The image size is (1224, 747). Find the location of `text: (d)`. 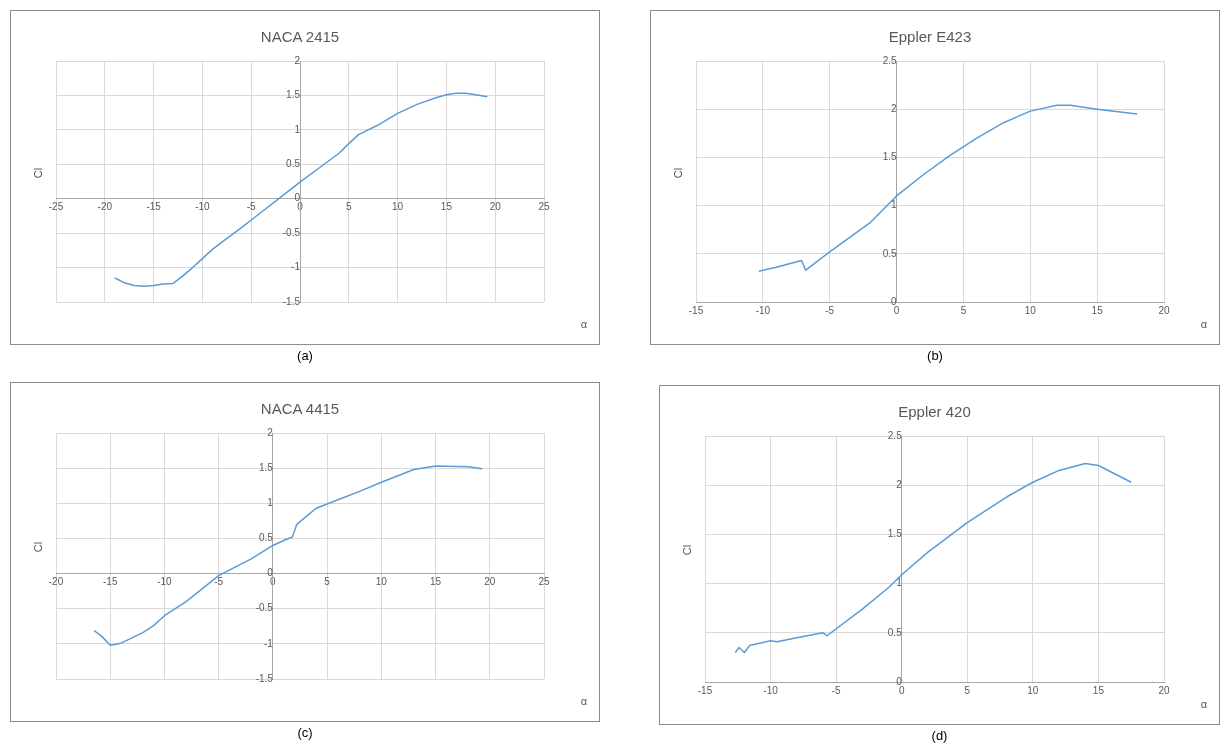

text: (d) is located at coordinates (939, 735).